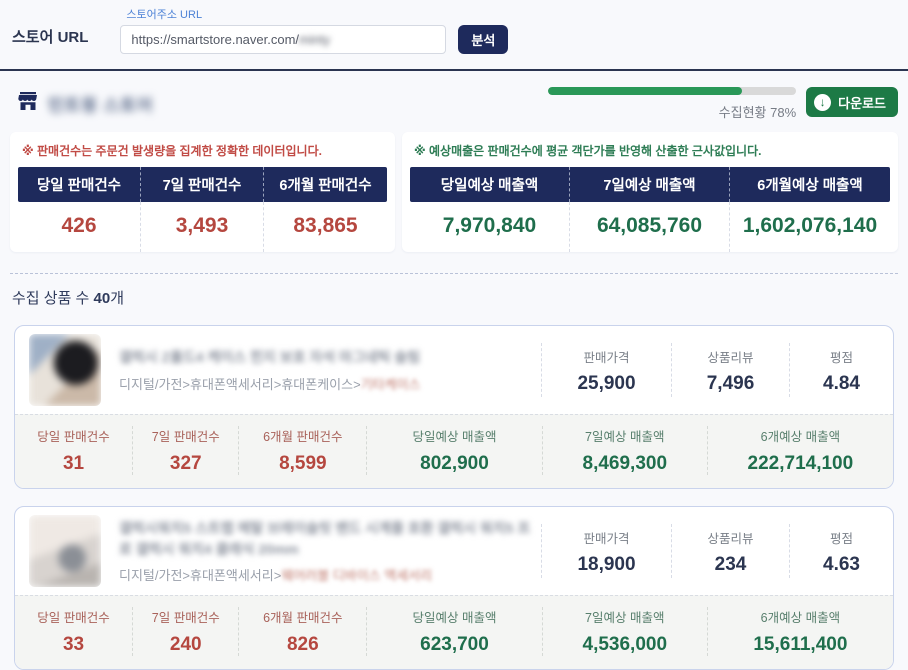 The height and width of the screenshot is (670, 908). Describe the element at coordinates (302, 450) in the screenshot. I see `stat-6month-sales: 6개월 판매건수 8,599` at that location.